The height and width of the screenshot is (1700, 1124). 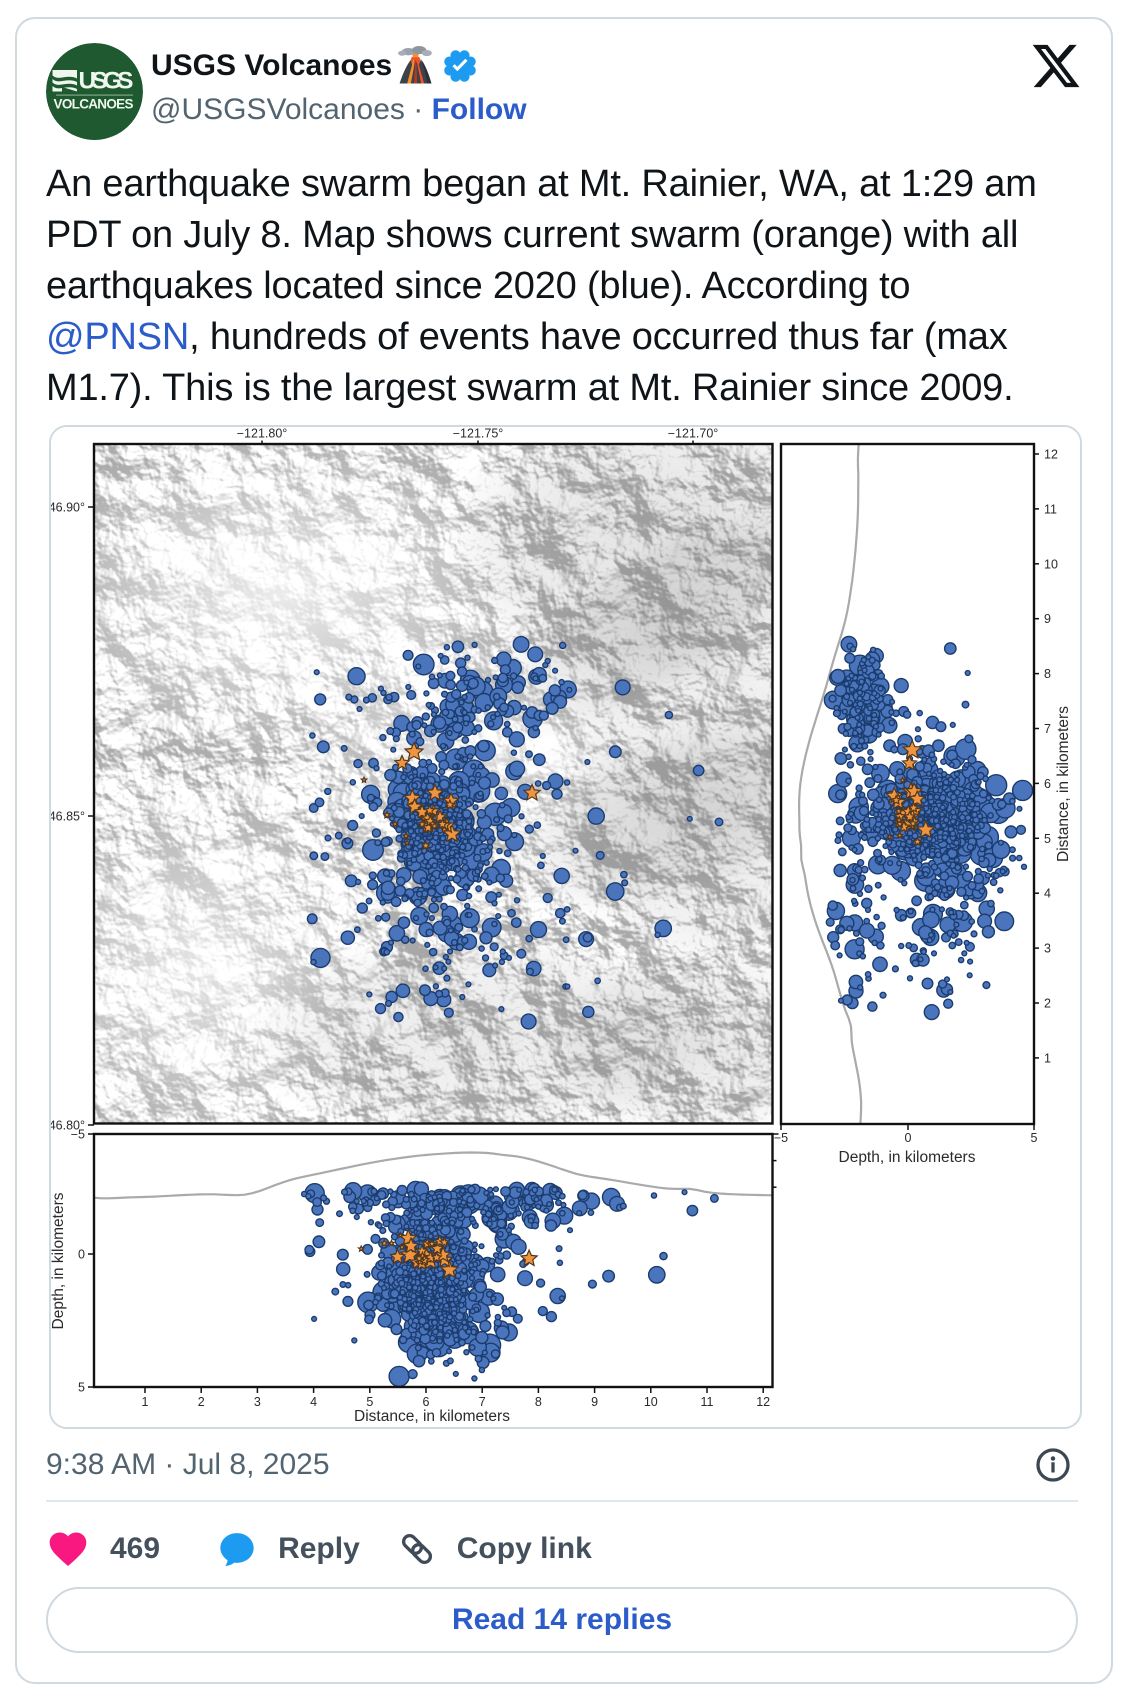 I want to click on svg-text: USGS, so click(x=106, y=81).